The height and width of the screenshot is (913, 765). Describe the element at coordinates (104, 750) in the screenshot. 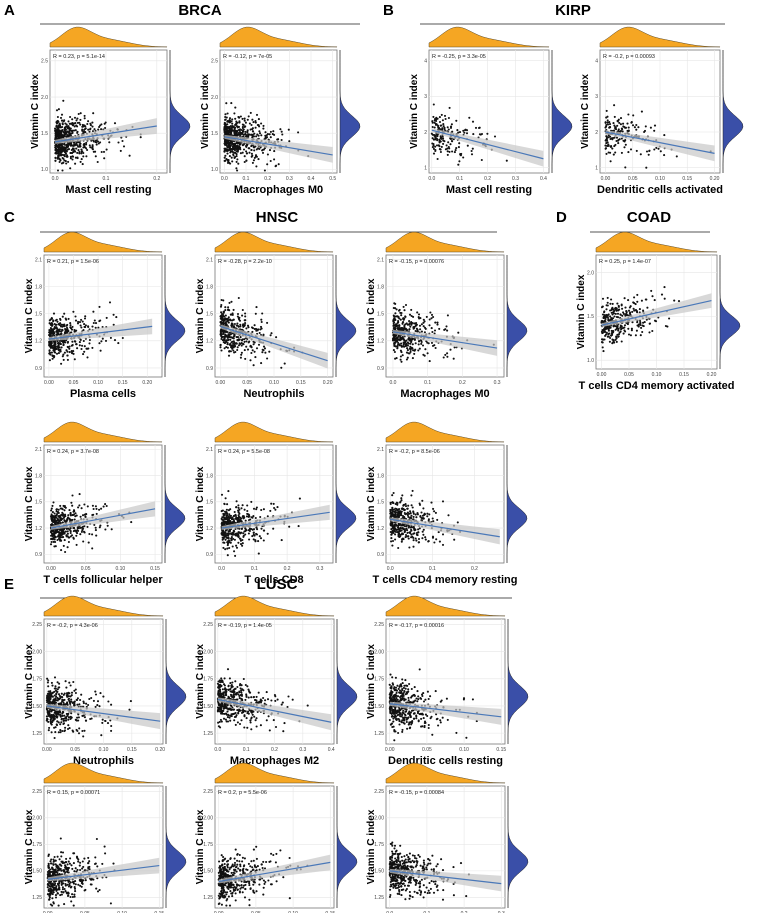

I see `x-tick-label: 0.10` at that location.